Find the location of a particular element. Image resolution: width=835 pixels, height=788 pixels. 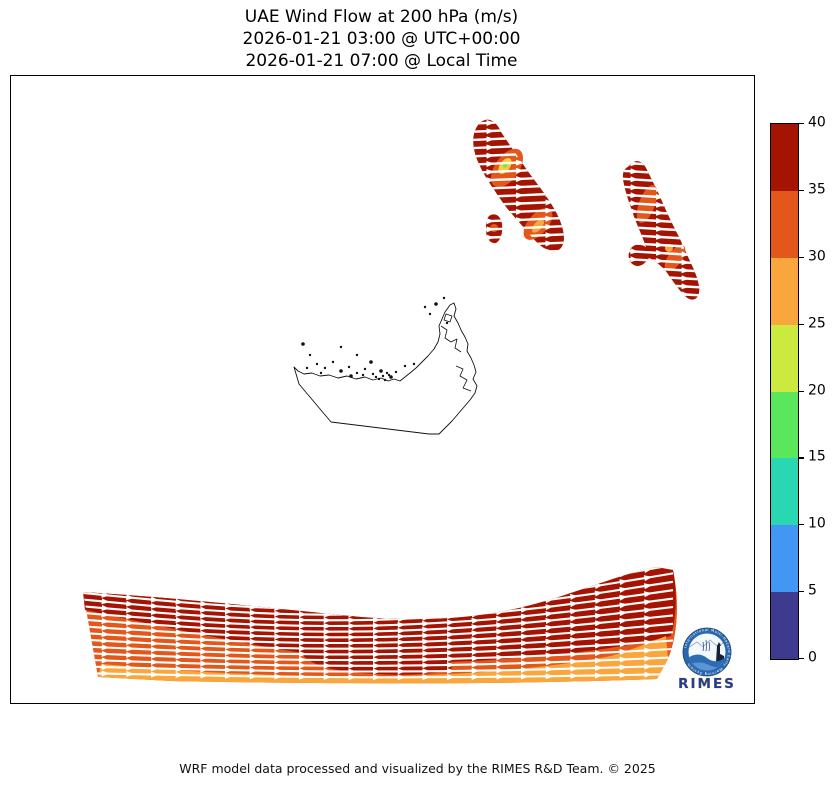

uae-outline is located at coordinates (385, 368).